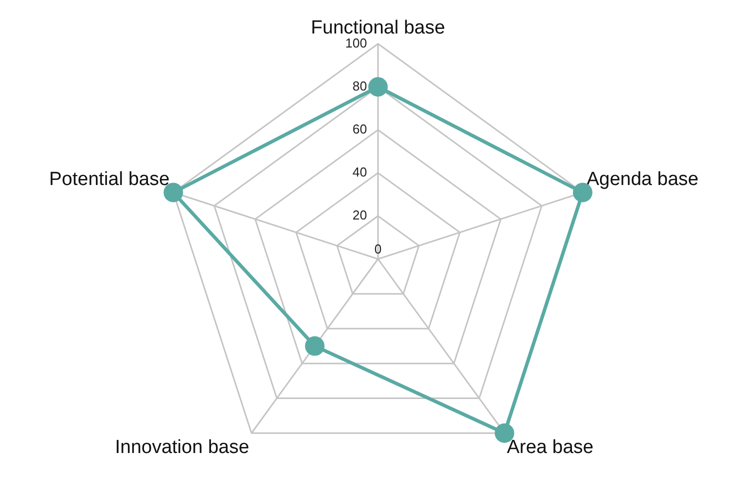 This screenshot has width=756, height=491. What do you see at coordinates (642, 179) in the screenshot?
I see `spoke-label: Agenda base` at bounding box center [642, 179].